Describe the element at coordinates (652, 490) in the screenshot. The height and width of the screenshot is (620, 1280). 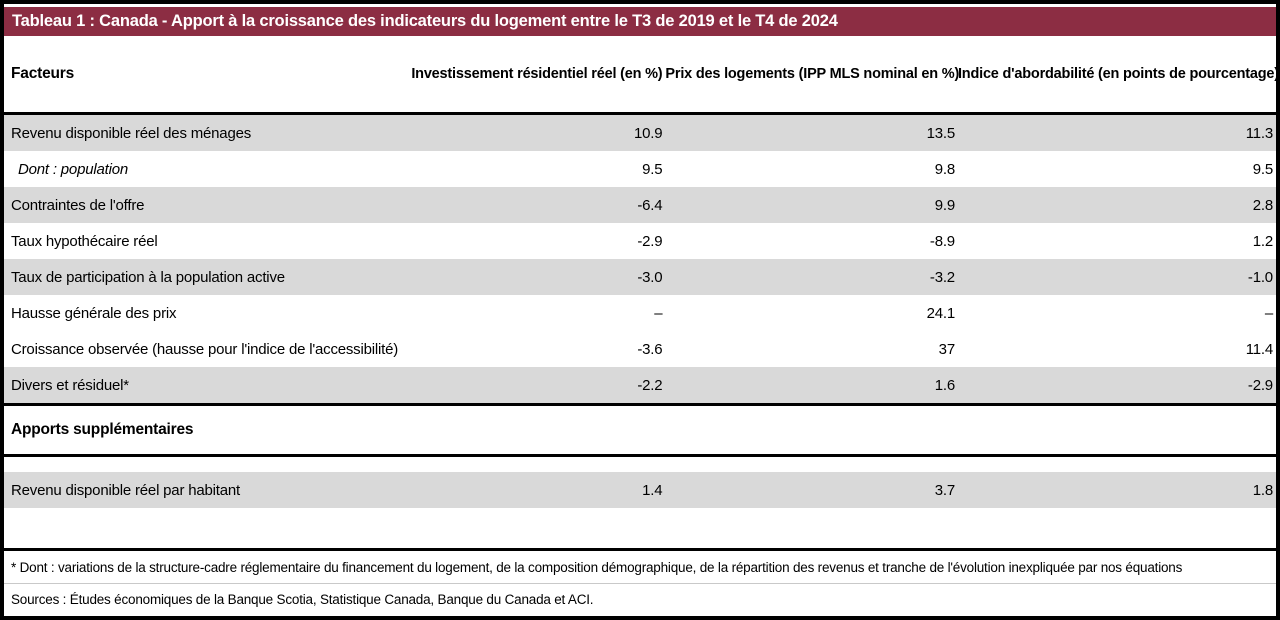
I see `cell-value: 1.4` at that location.